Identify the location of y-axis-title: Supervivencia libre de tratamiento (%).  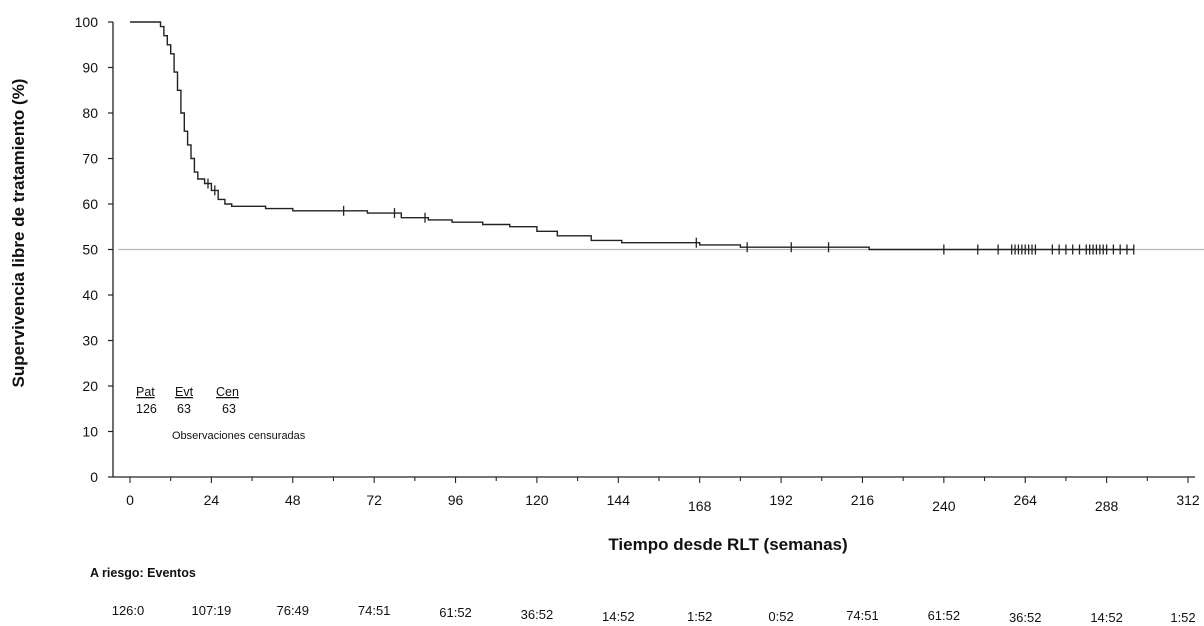
(18, 233).